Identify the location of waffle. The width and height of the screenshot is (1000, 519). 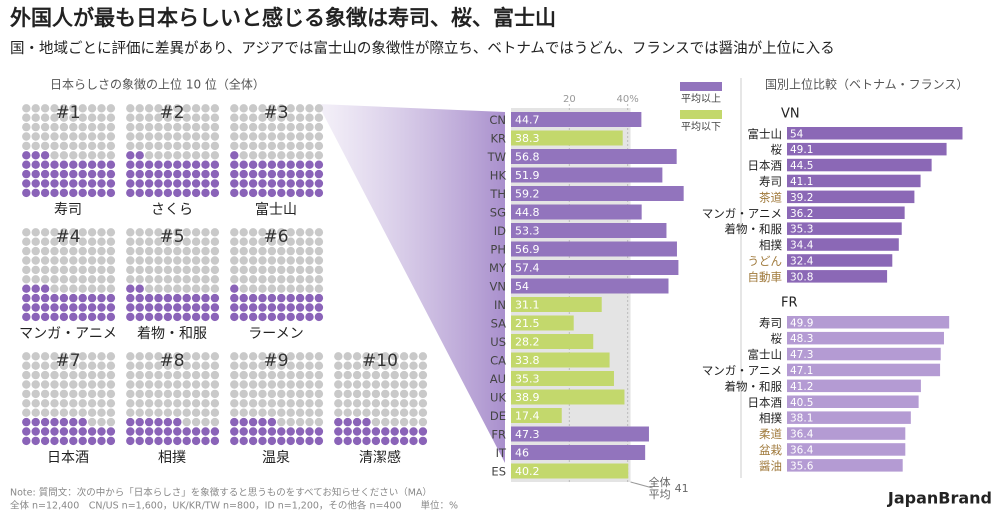
(381, 399).